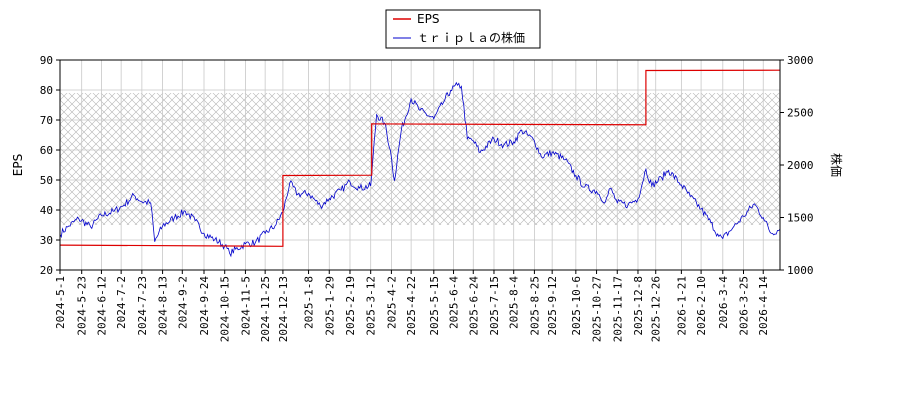 The width and height of the screenshot is (900, 400). What do you see at coordinates (309, 302) in the screenshot?
I see `x-tick-label: 2025-1-8` at bounding box center [309, 302].